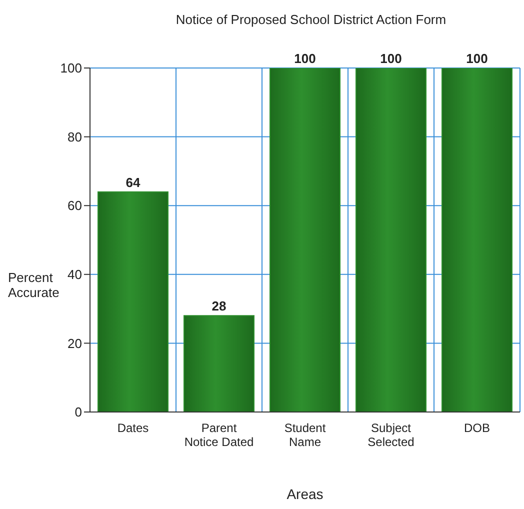 Image resolution: width=524 pixels, height=509 pixels. Describe the element at coordinates (75, 206) in the screenshot. I see `y-tick-label: 60` at that location.